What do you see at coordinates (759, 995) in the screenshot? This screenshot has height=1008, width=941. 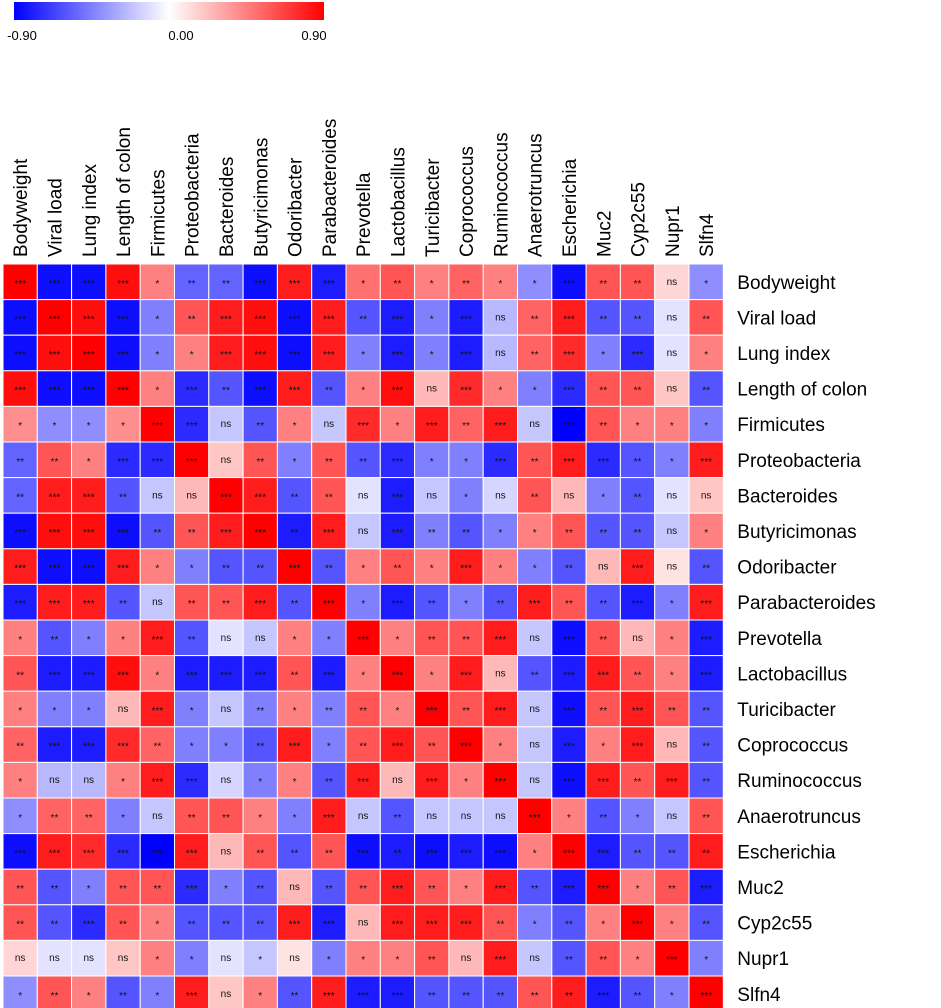 I see `row-label: Slfn4` at bounding box center [759, 995].